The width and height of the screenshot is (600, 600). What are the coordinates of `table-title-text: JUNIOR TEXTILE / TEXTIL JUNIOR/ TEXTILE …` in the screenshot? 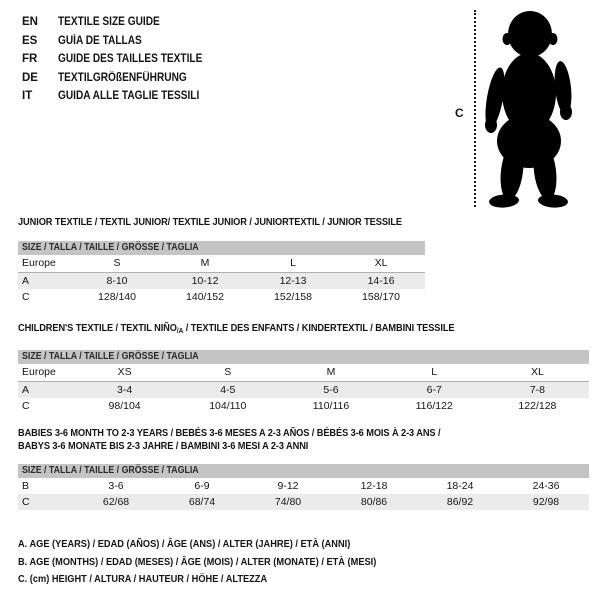 It's located at (210, 222).